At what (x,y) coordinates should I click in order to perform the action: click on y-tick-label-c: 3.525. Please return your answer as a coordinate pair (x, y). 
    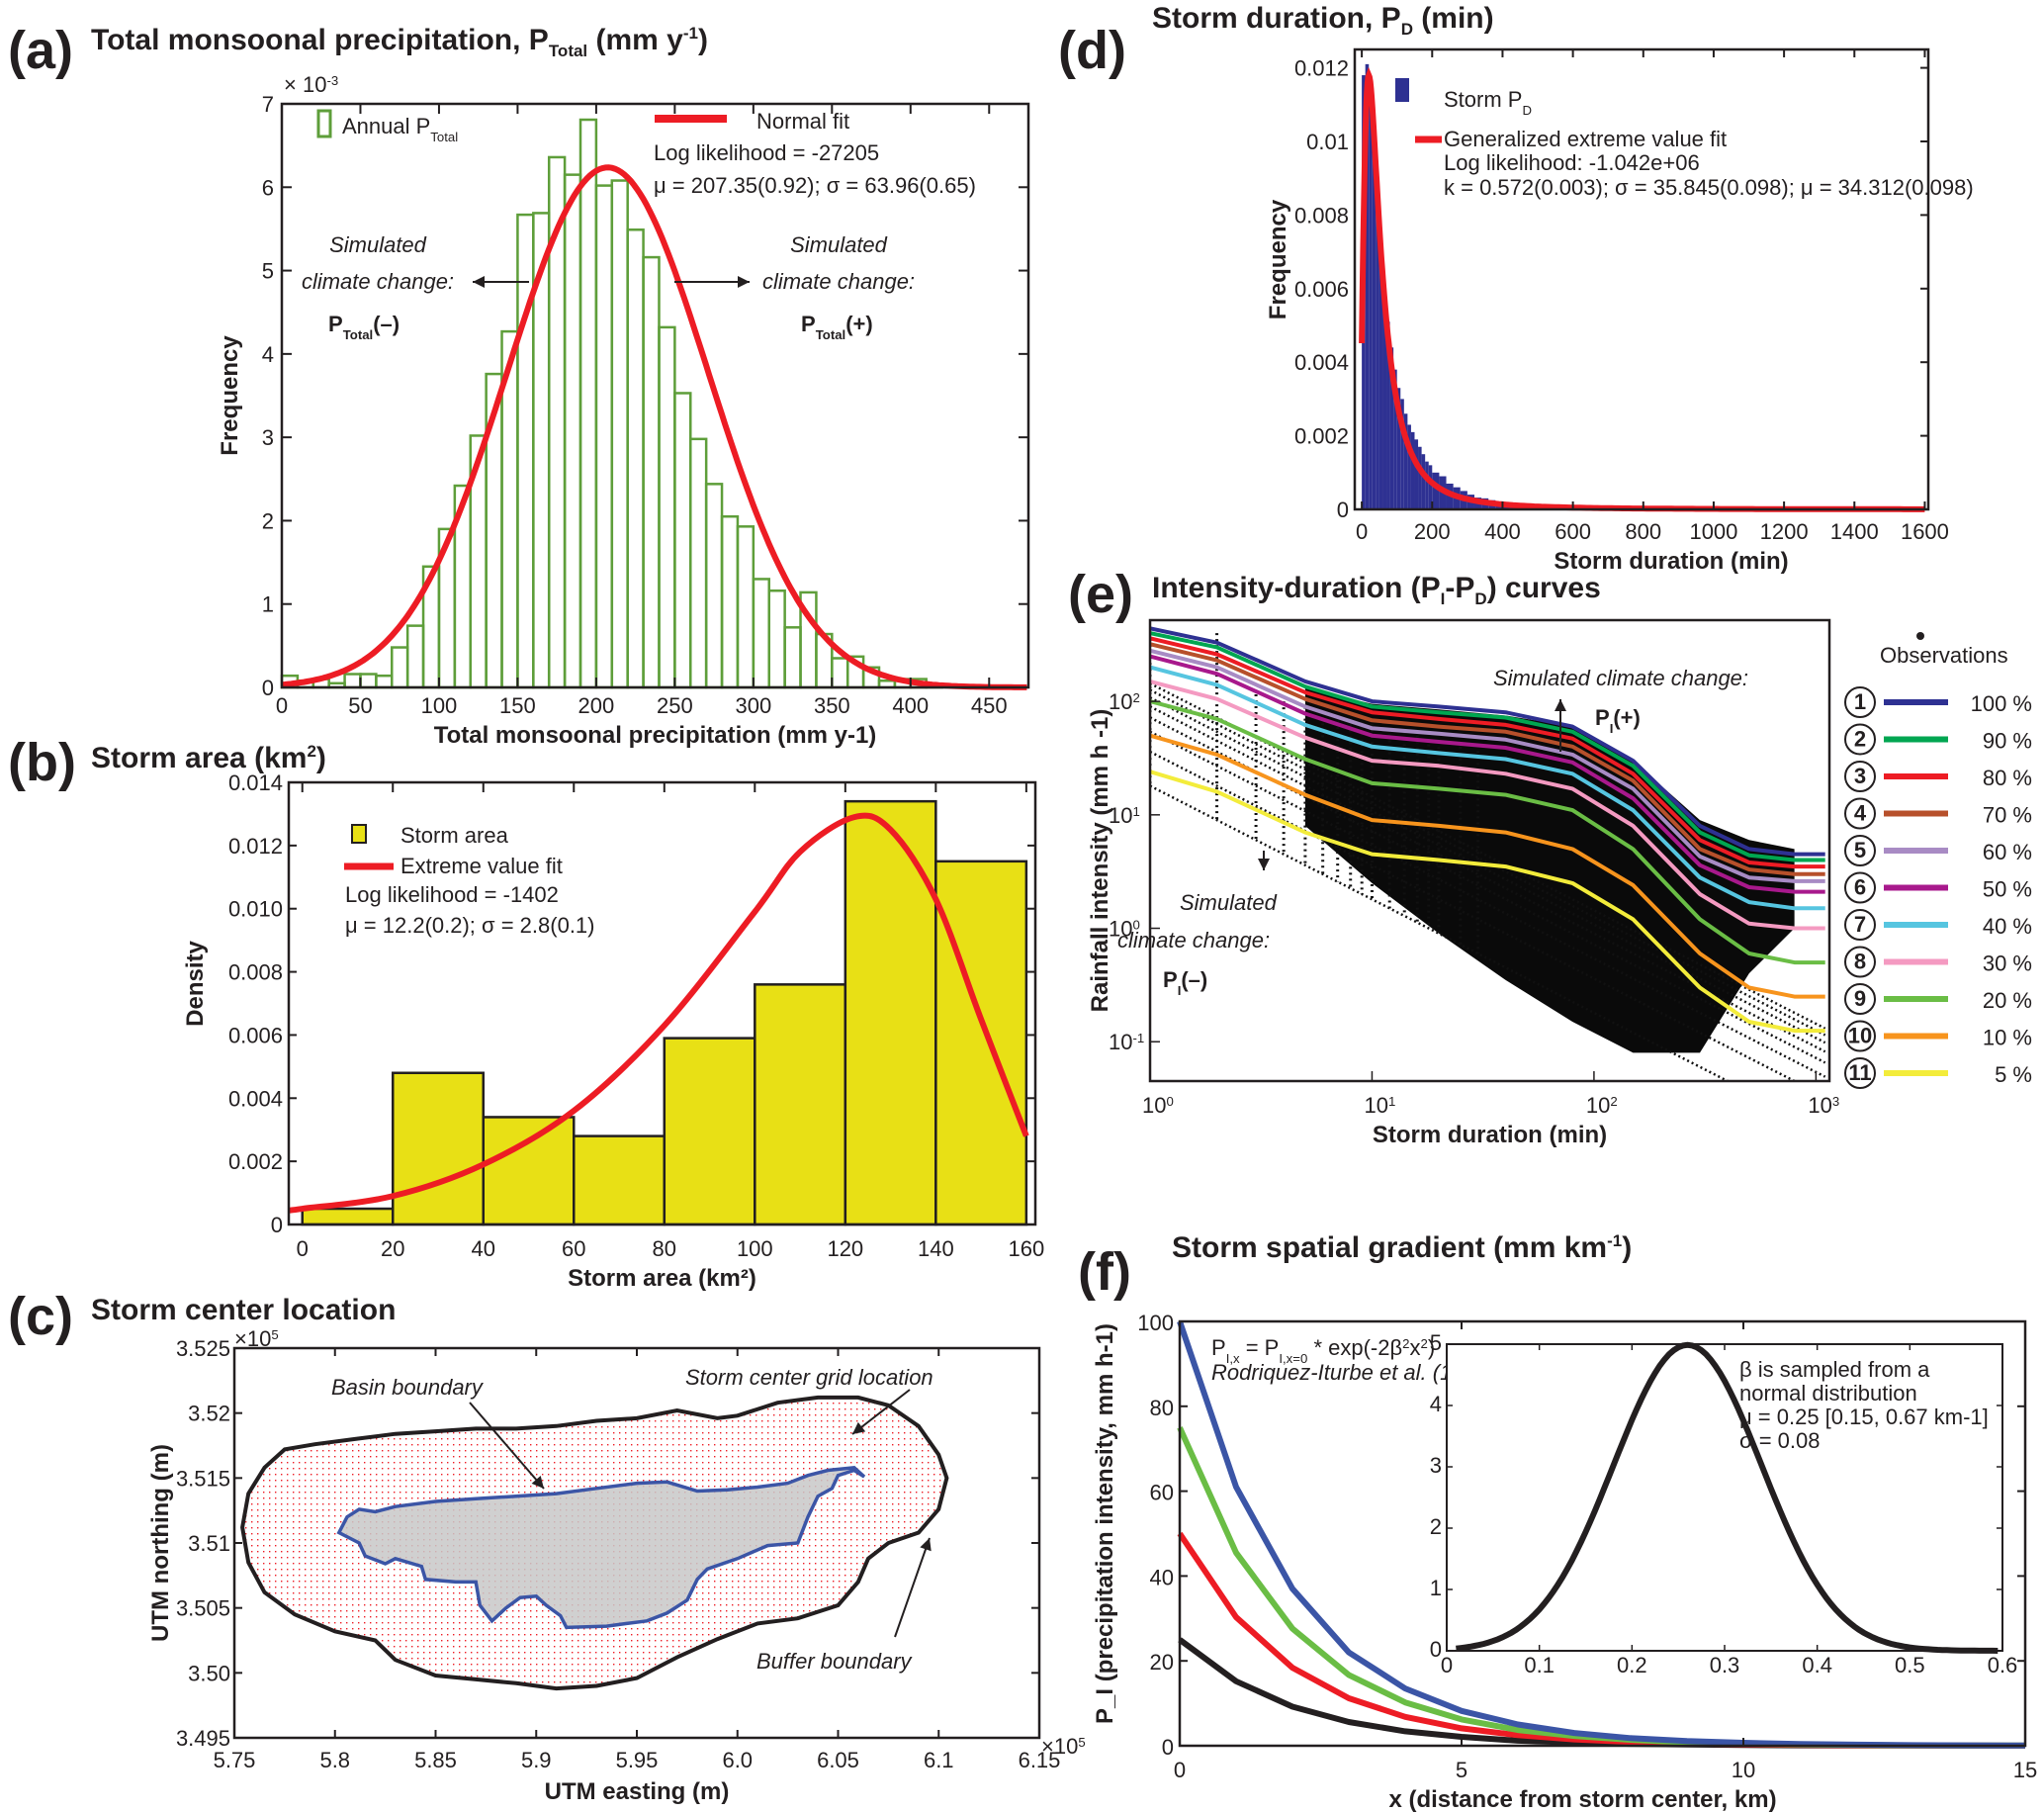
    Looking at the image, I should click on (203, 1348).